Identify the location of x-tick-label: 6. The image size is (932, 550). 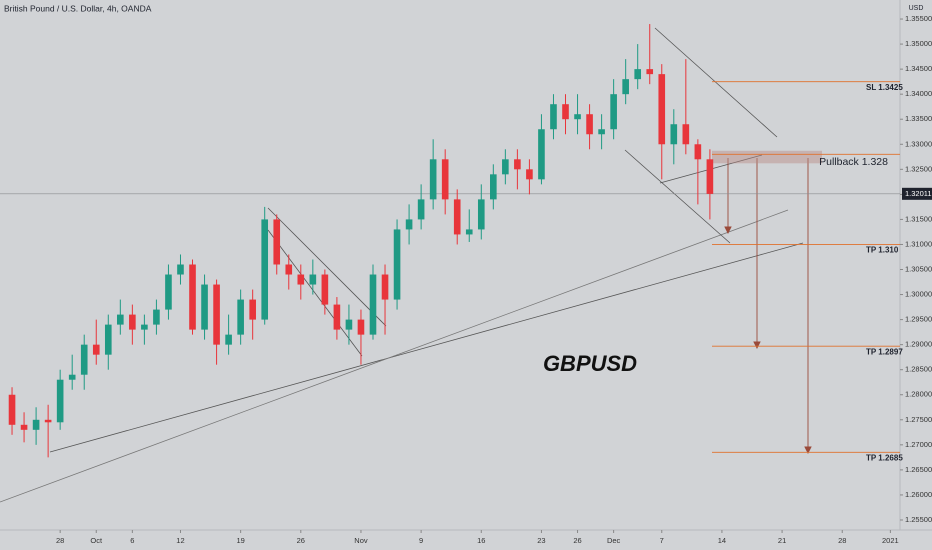
(132, 540).